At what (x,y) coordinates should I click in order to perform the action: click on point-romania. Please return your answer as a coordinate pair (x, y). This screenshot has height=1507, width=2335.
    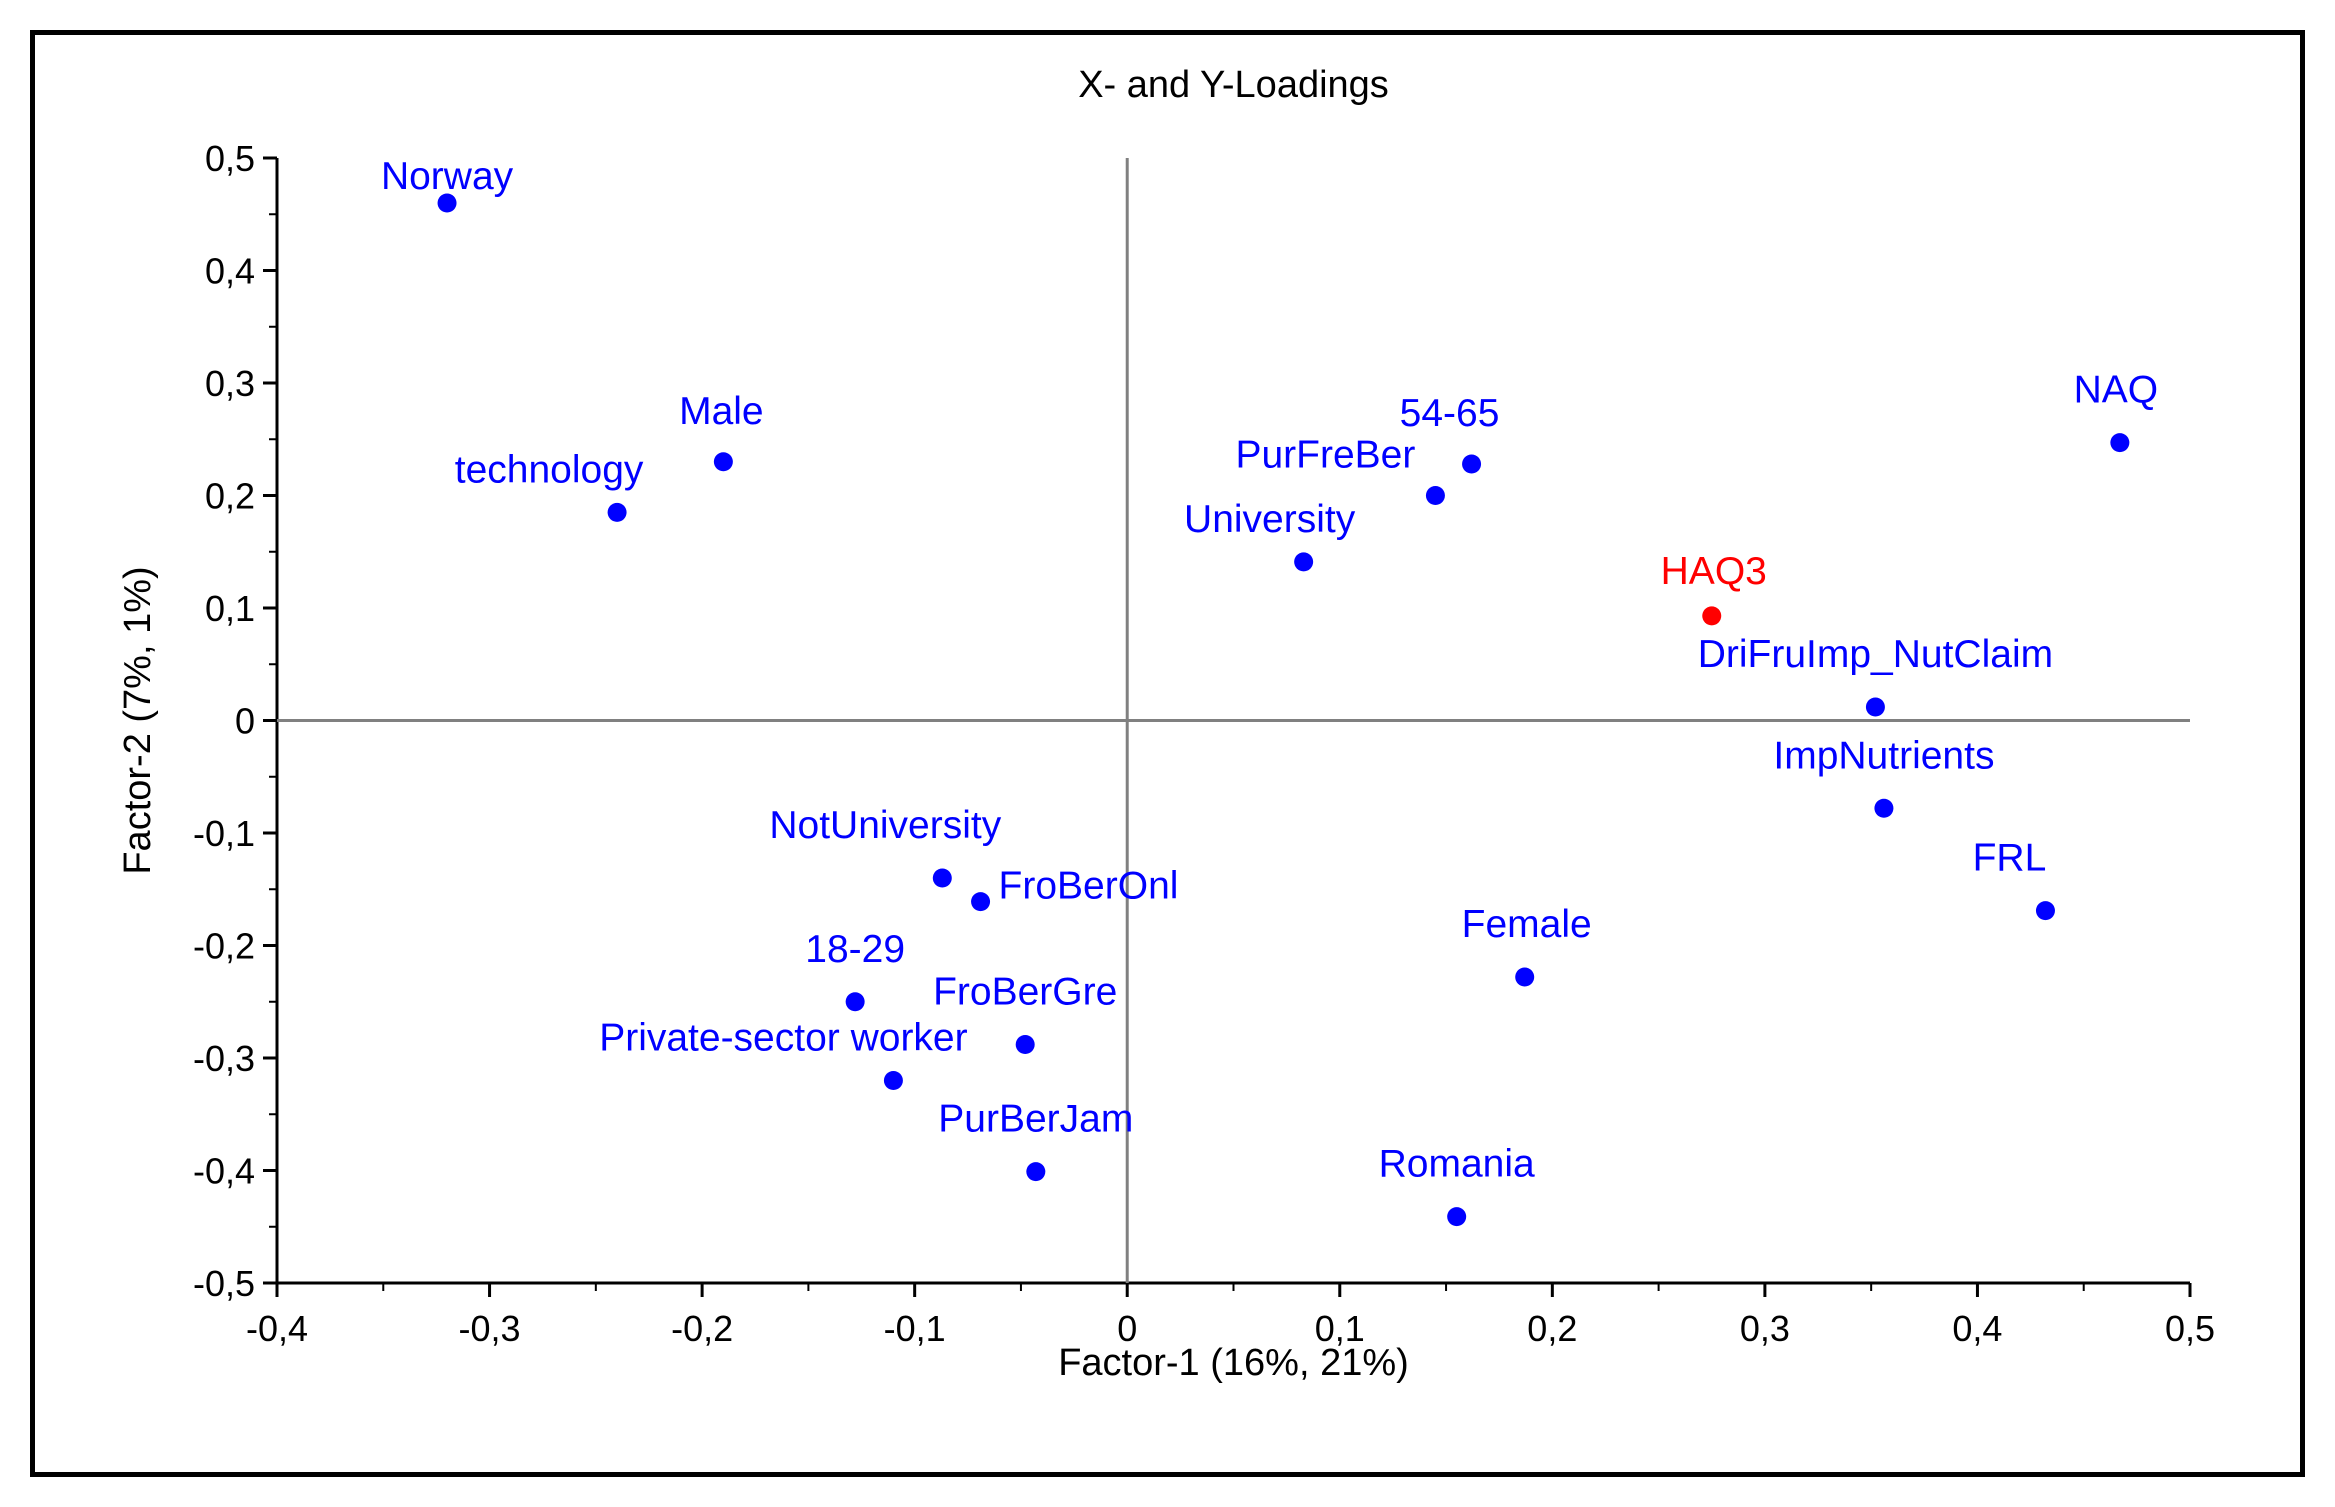
    Looking at the image, I should click on (1457, 1217).